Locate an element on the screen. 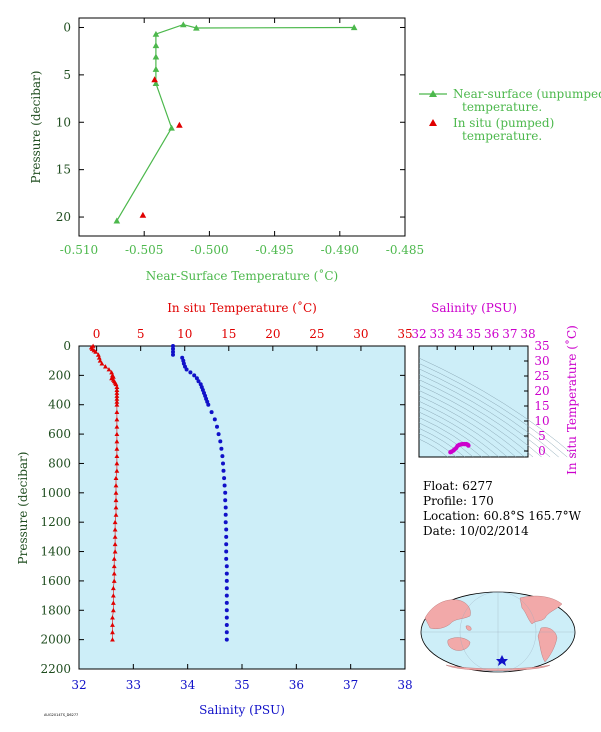  near-surface-x-axis-title: Near-Surface Temperature (˚C) is located at coordinates (242, 275).